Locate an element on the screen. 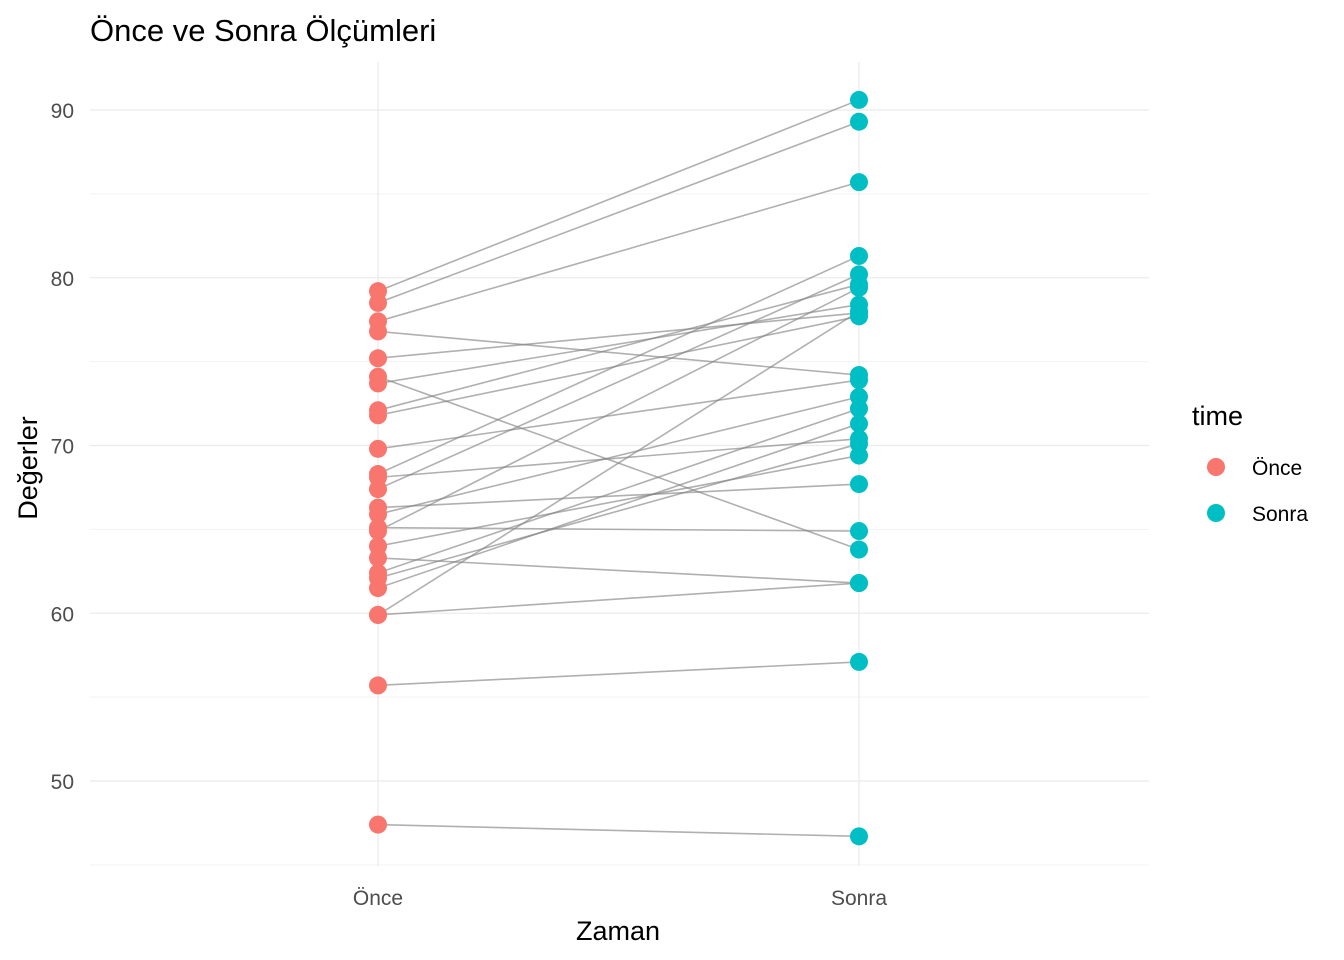  x-tick-label: Önce is located at coordinates (378, 898).